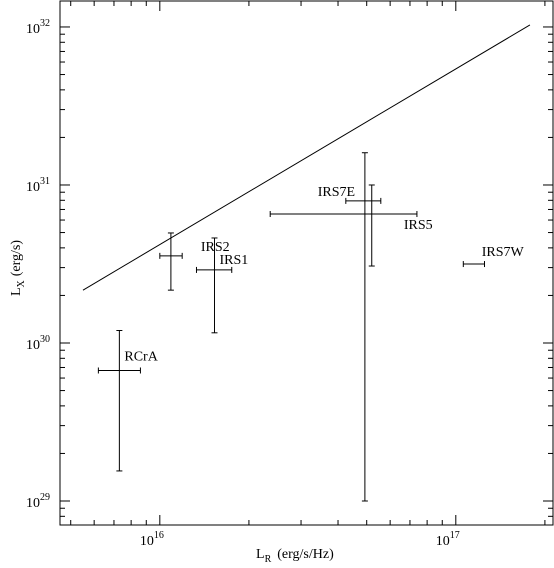 This screenshot has width=554, height=568. Describe the element at coordinates (141, 356) in the screenshot. I see `point-label: RCrA` at that location.